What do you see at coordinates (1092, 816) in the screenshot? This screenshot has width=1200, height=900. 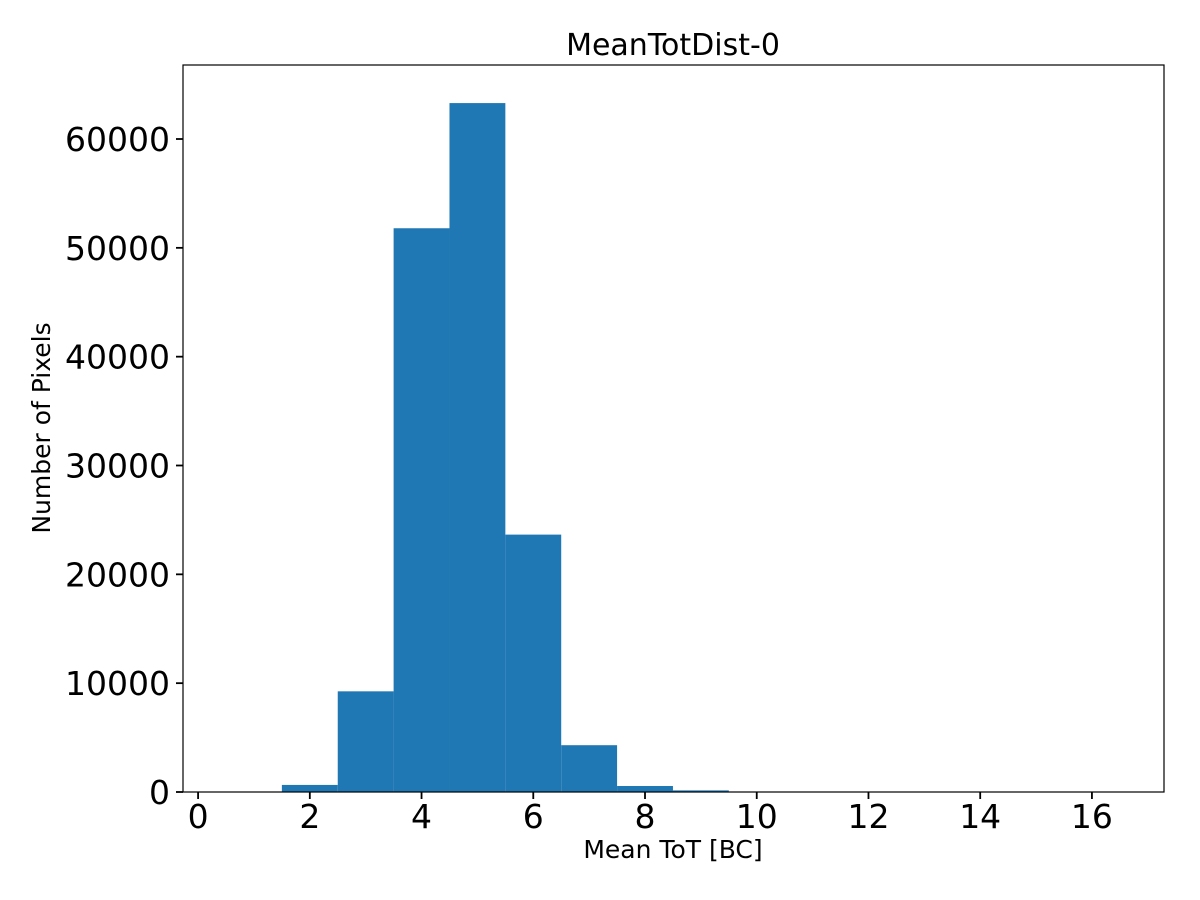 I see `x-tick-label: 16` at bounding box center [1092, 816].